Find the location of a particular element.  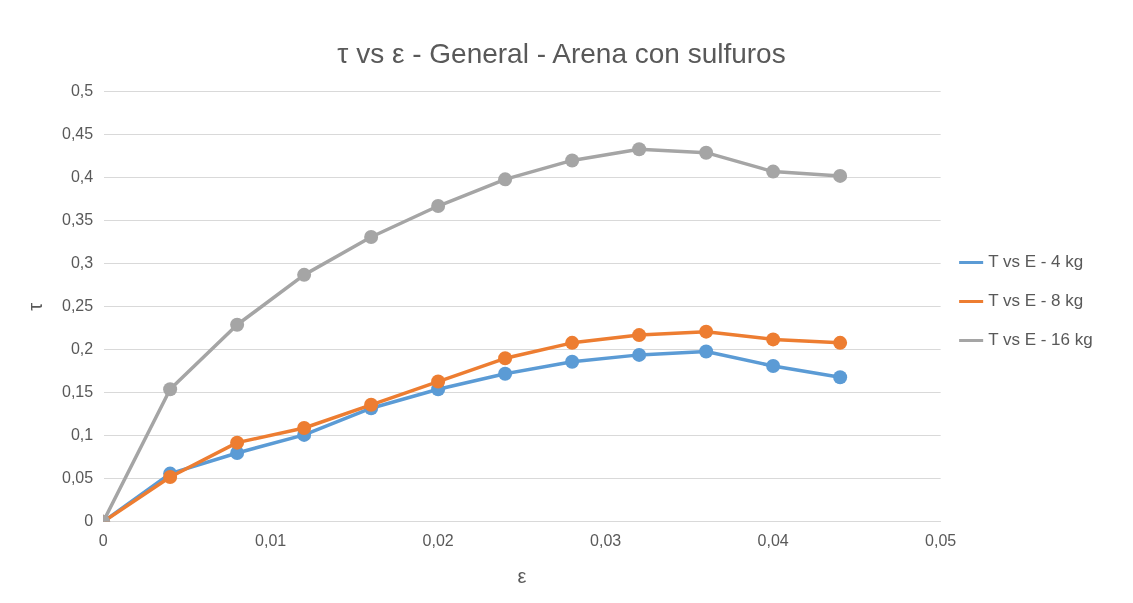

y-tick-label: 0,3 is located at coordinates (82, 263).